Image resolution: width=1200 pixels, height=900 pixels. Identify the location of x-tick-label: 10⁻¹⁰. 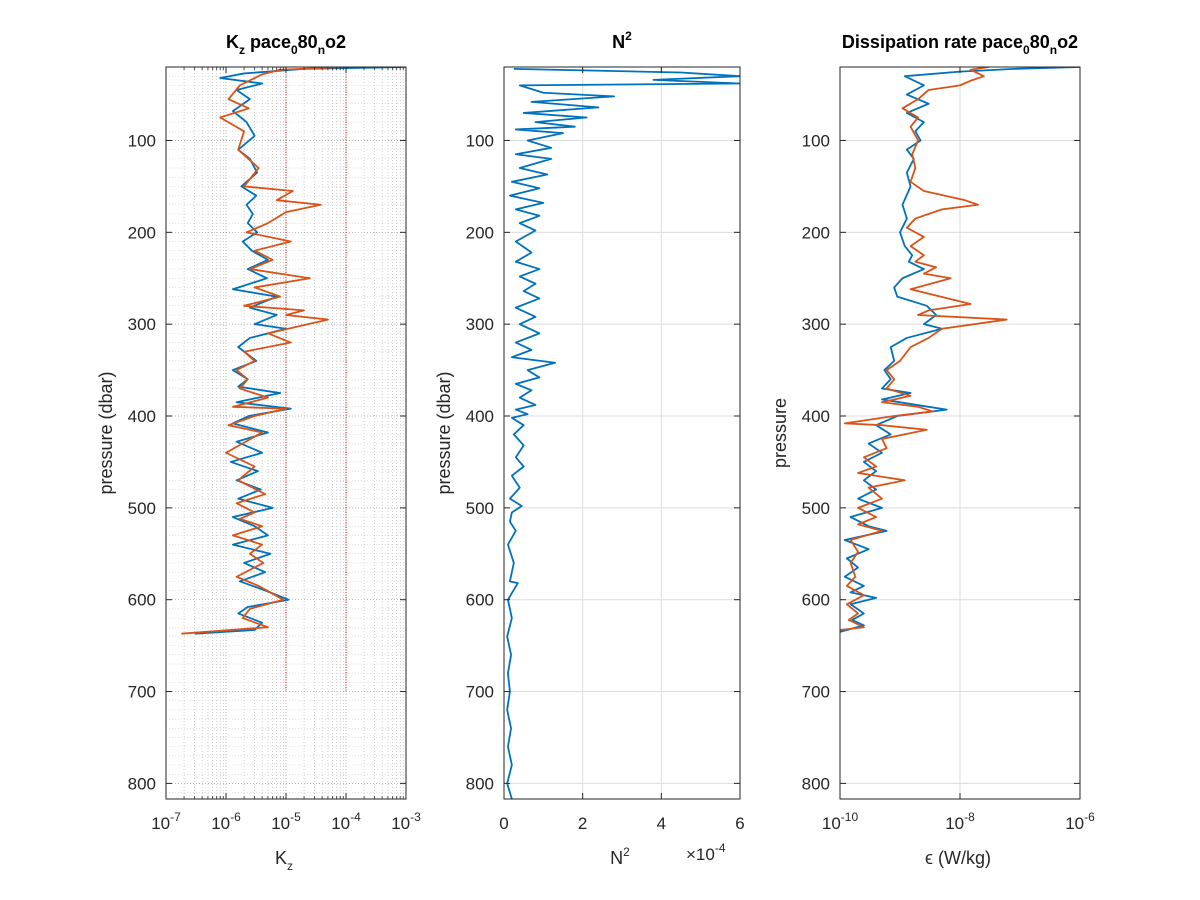
(840, 821).